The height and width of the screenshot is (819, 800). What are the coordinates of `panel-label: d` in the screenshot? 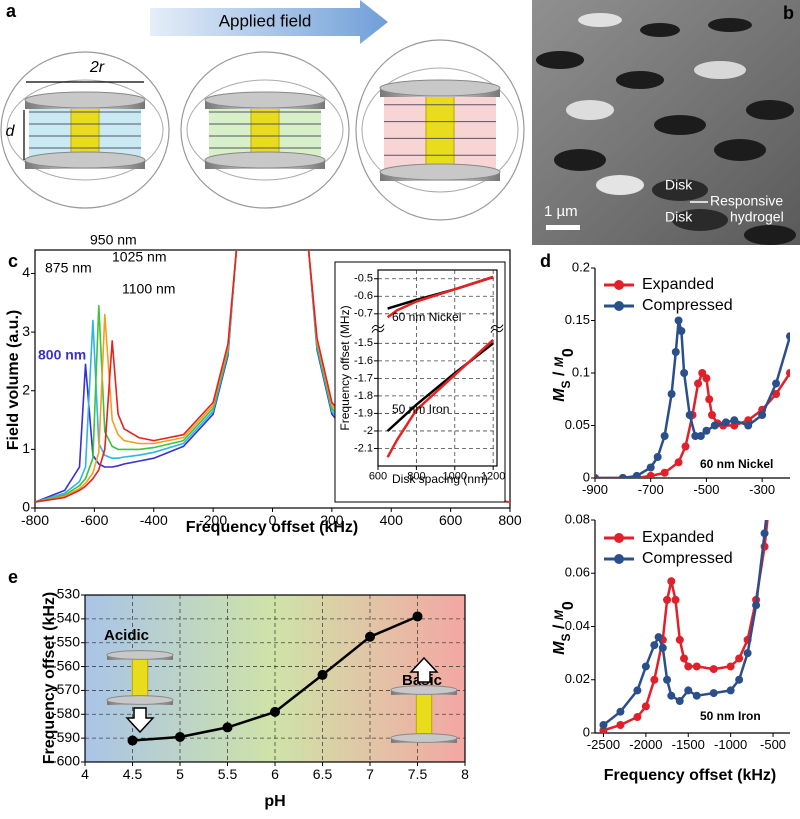 It's located at (545, 261).